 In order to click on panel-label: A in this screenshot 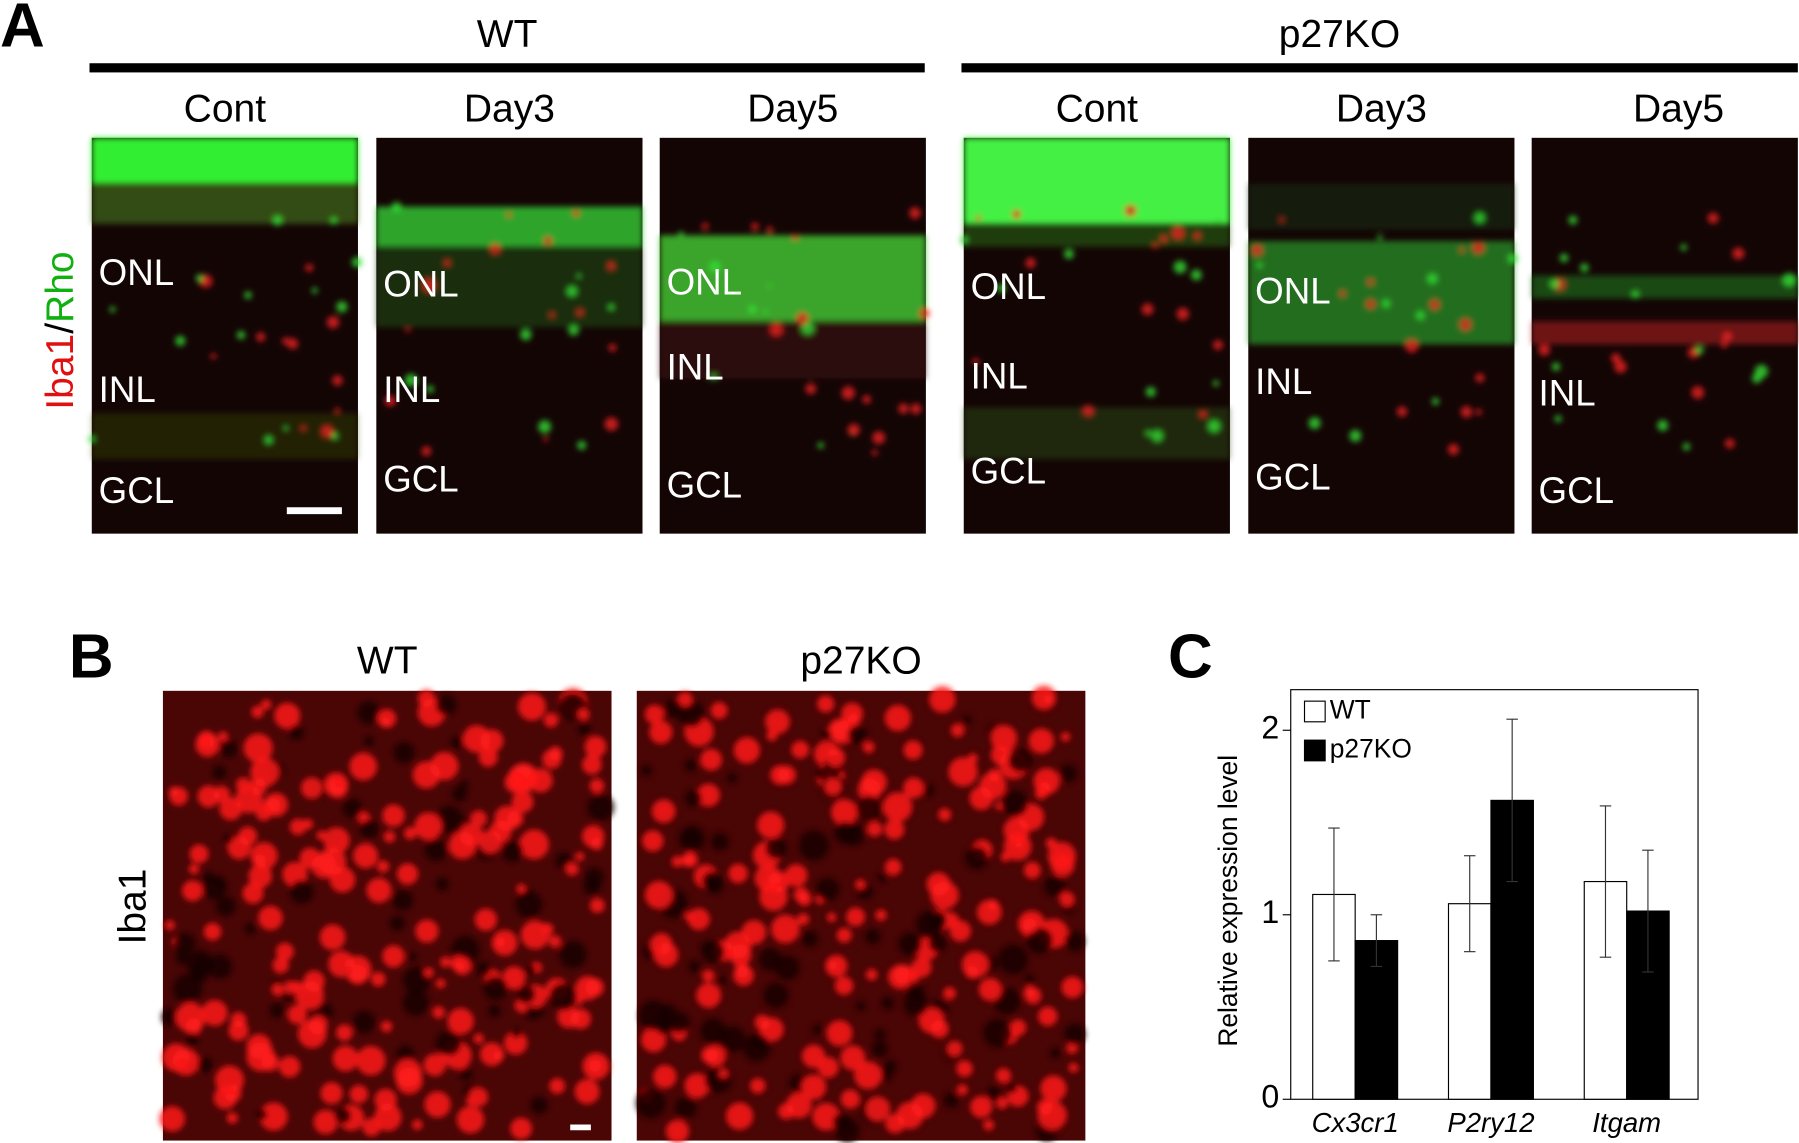, I will do `click(22, 30)`.